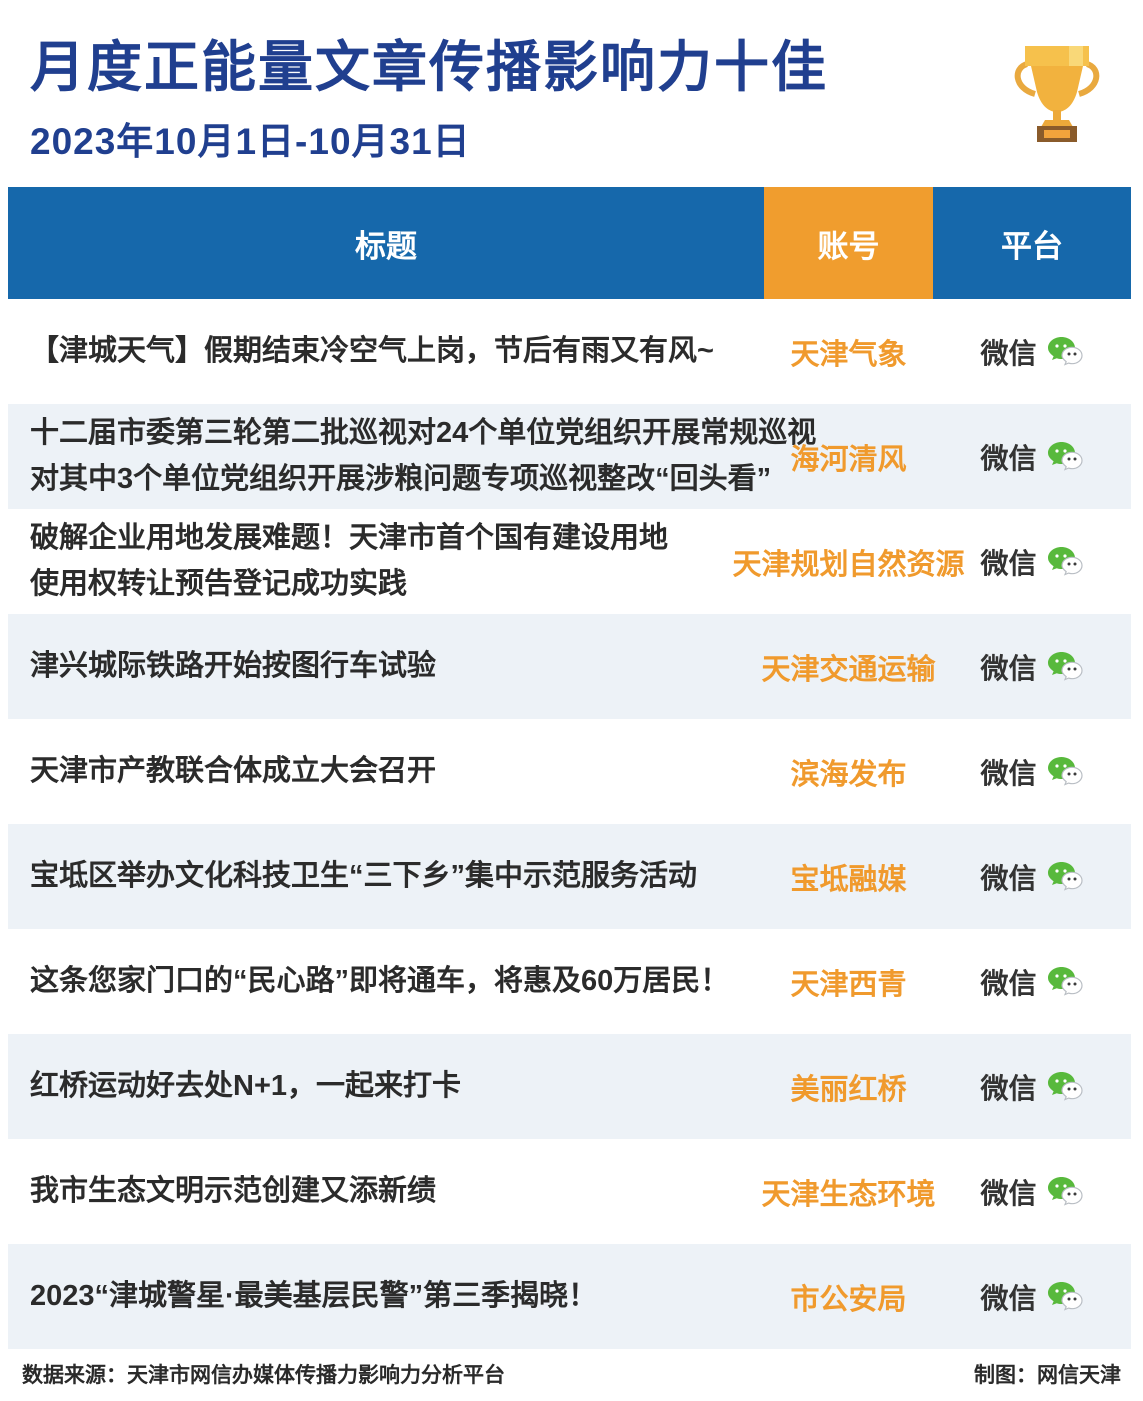  I want to click on account-name: 滨海发布, so click(848, 774).